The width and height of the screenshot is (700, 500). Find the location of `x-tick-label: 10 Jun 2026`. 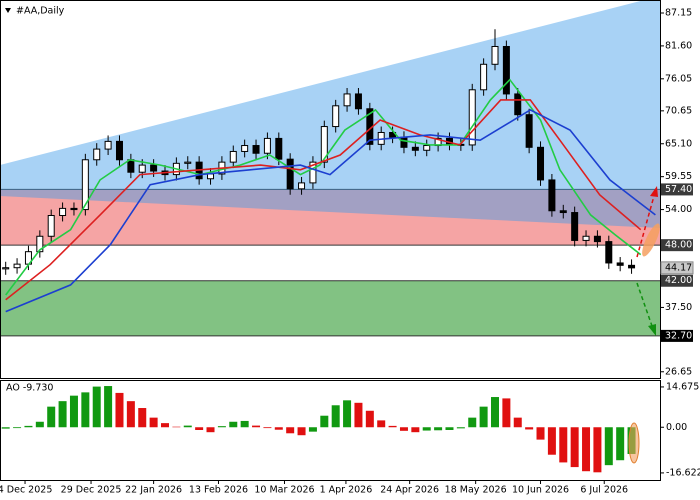

x-tick-label: 10 Jun 2026 is located at coordinates (540, 490).